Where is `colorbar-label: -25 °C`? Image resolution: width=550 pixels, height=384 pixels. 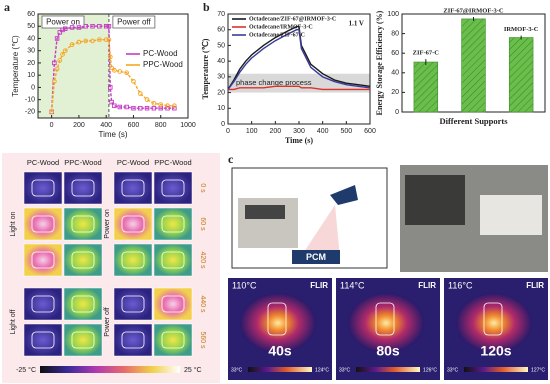
colorbar-label: -25 °C is located at coordinates (26, 370).